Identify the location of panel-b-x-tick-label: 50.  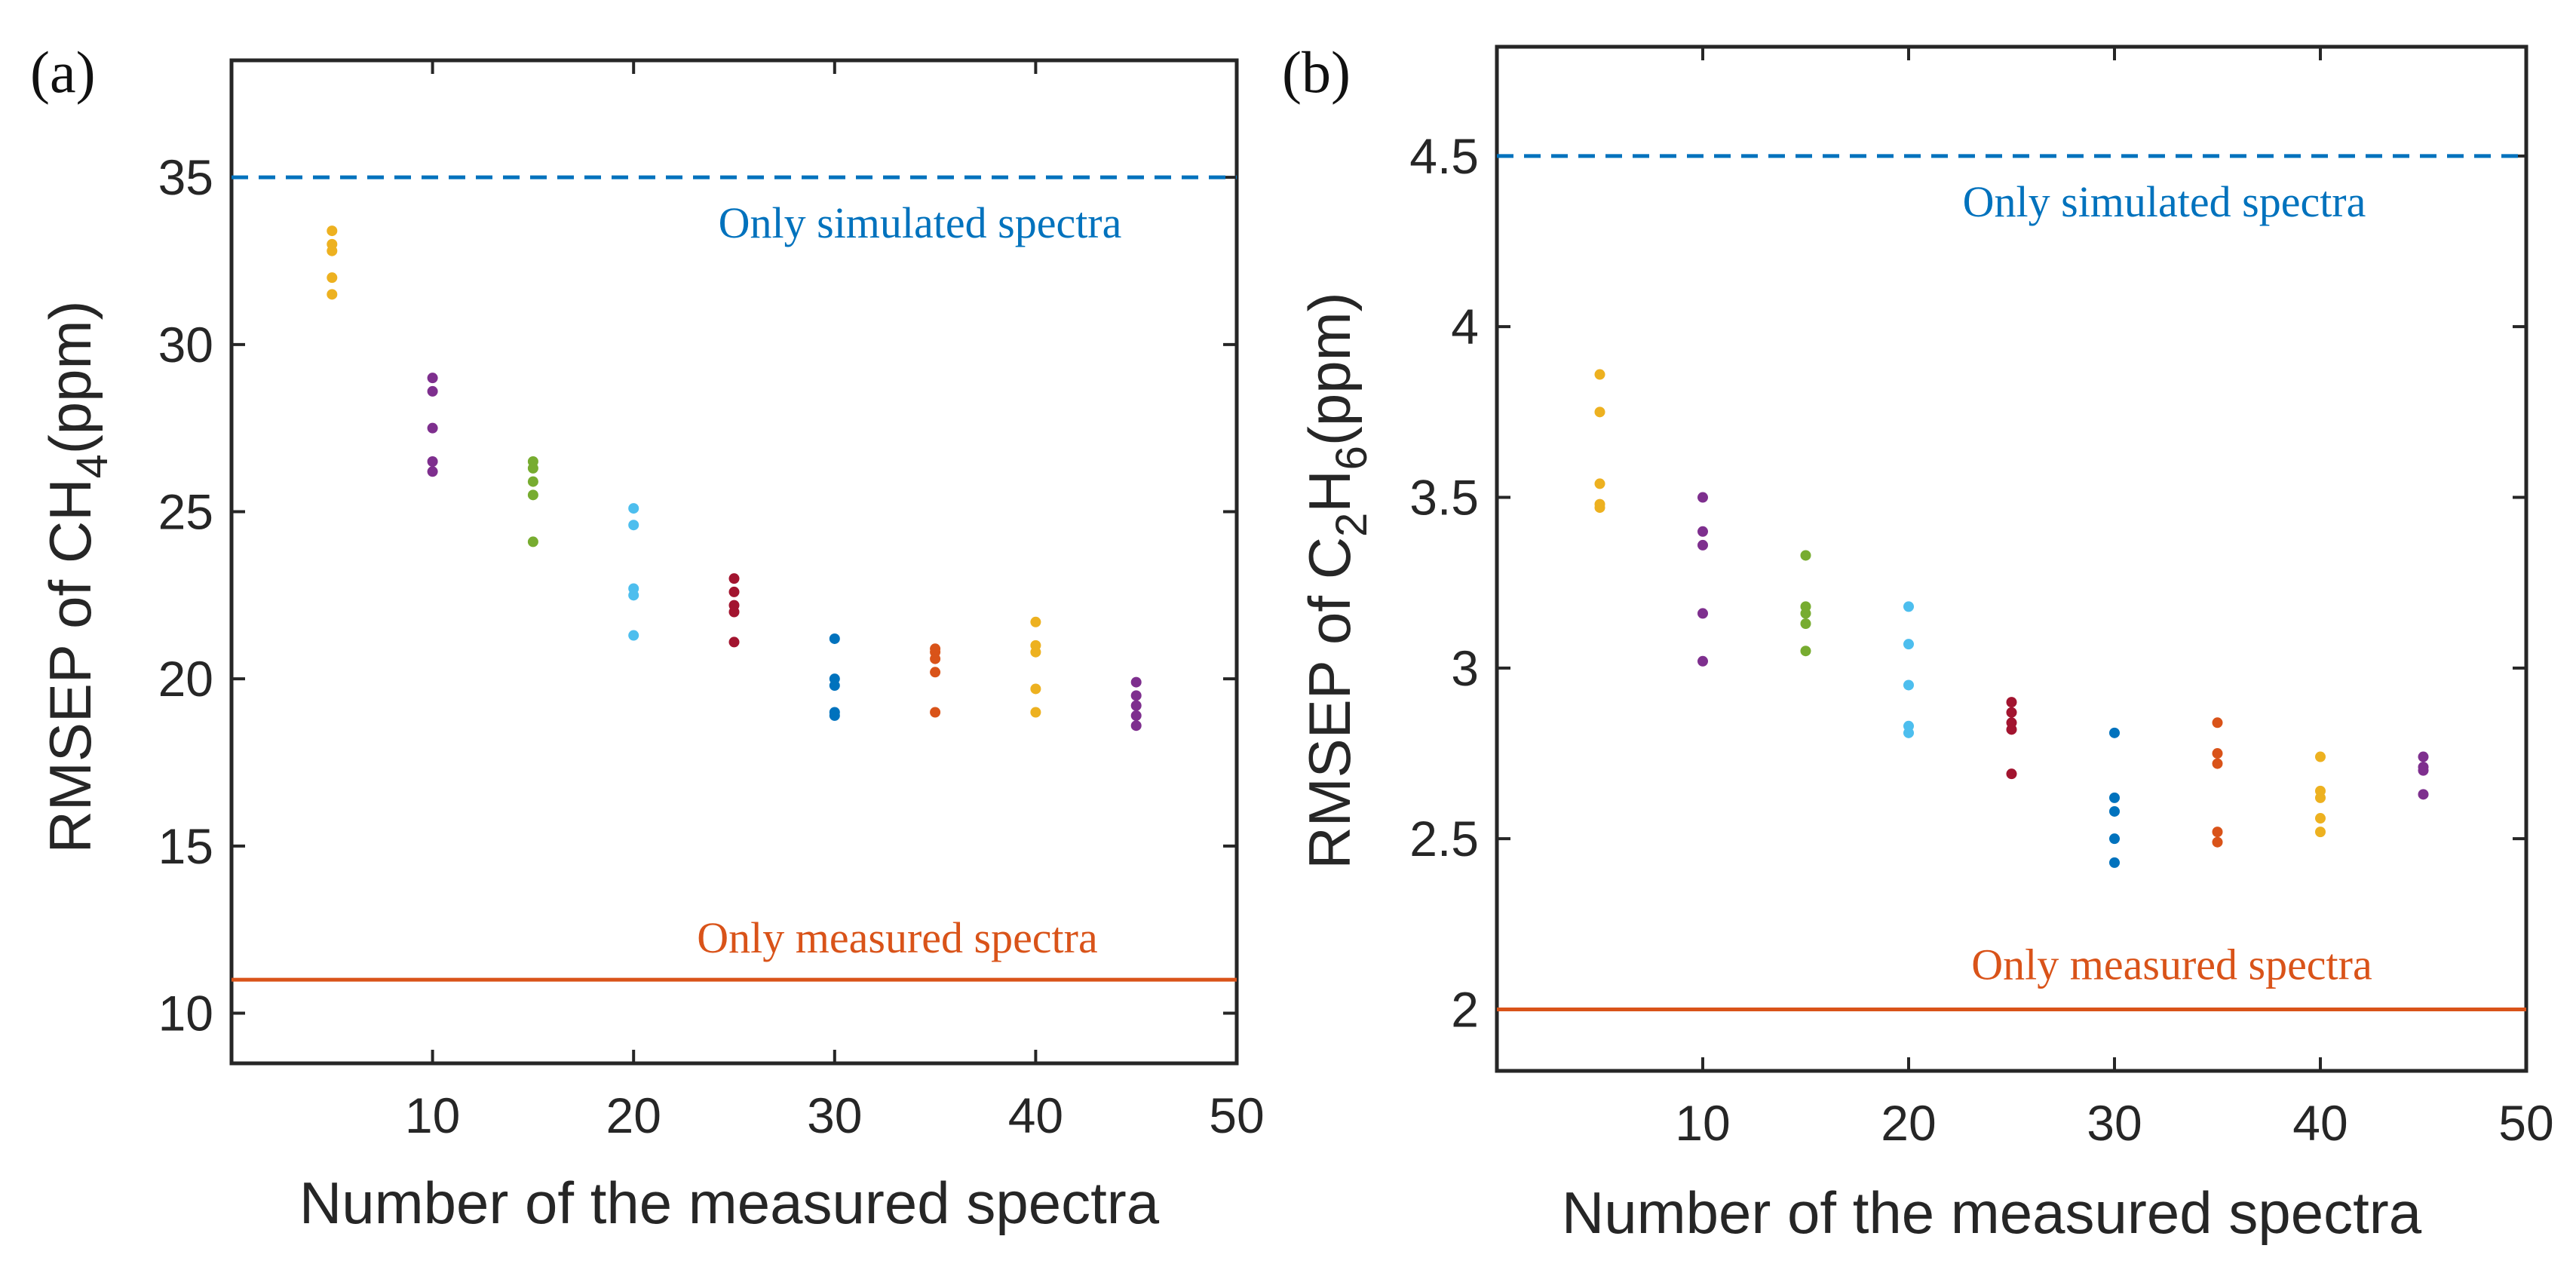
(2525, 1123).